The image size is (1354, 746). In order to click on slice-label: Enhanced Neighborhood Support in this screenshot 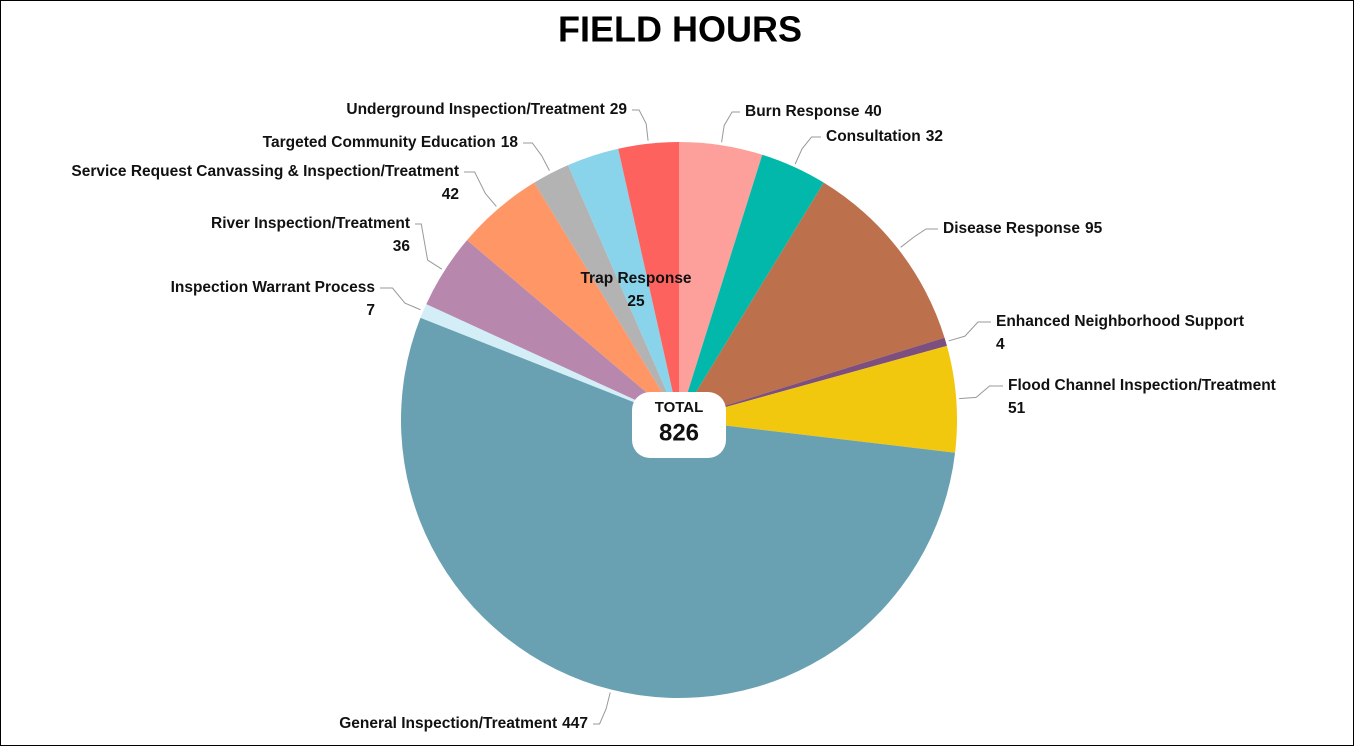, I will do `click(1120, 321)`.